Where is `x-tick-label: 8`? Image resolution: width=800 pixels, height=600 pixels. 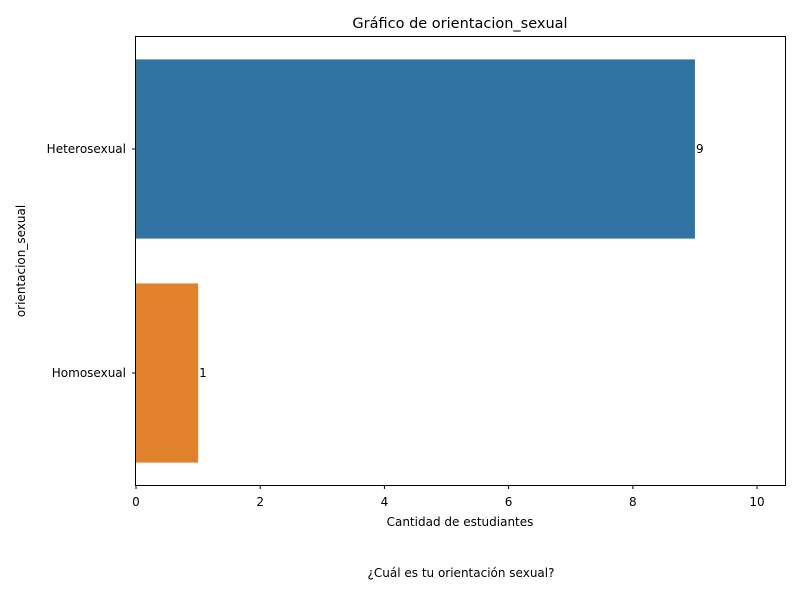
x-tick-label: 8 is located at coordinates (633, 502).